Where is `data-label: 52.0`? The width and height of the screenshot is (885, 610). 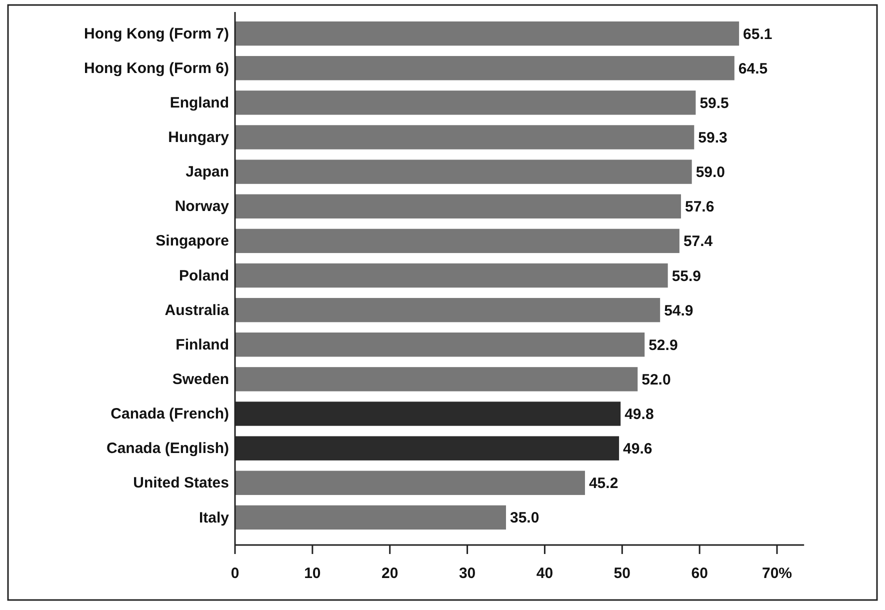 data-label: 52.0 is located at coordinates (656, 379).